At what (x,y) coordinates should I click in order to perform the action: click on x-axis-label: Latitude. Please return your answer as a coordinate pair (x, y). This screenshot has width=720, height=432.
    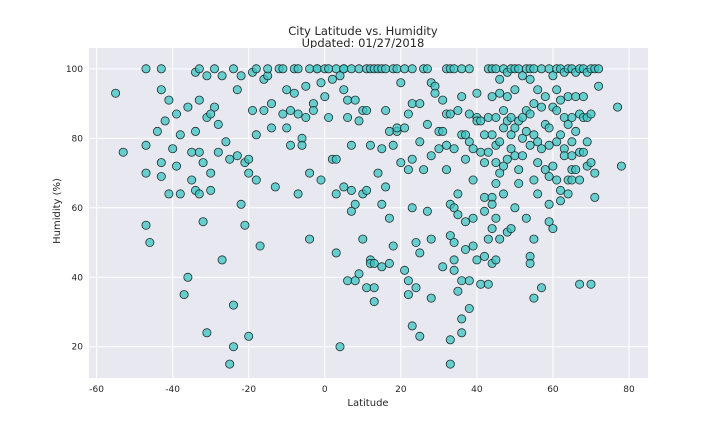
    Looking at the image, I should click on (367, 403).